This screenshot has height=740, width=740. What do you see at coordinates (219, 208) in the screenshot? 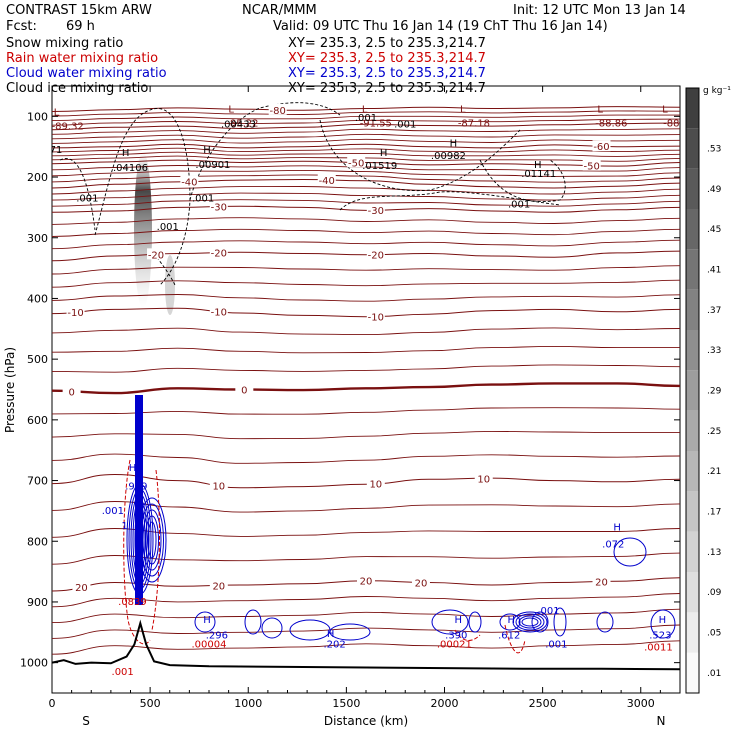
I see `temperature-contour-label: -30` at bounding box center [219, 208].